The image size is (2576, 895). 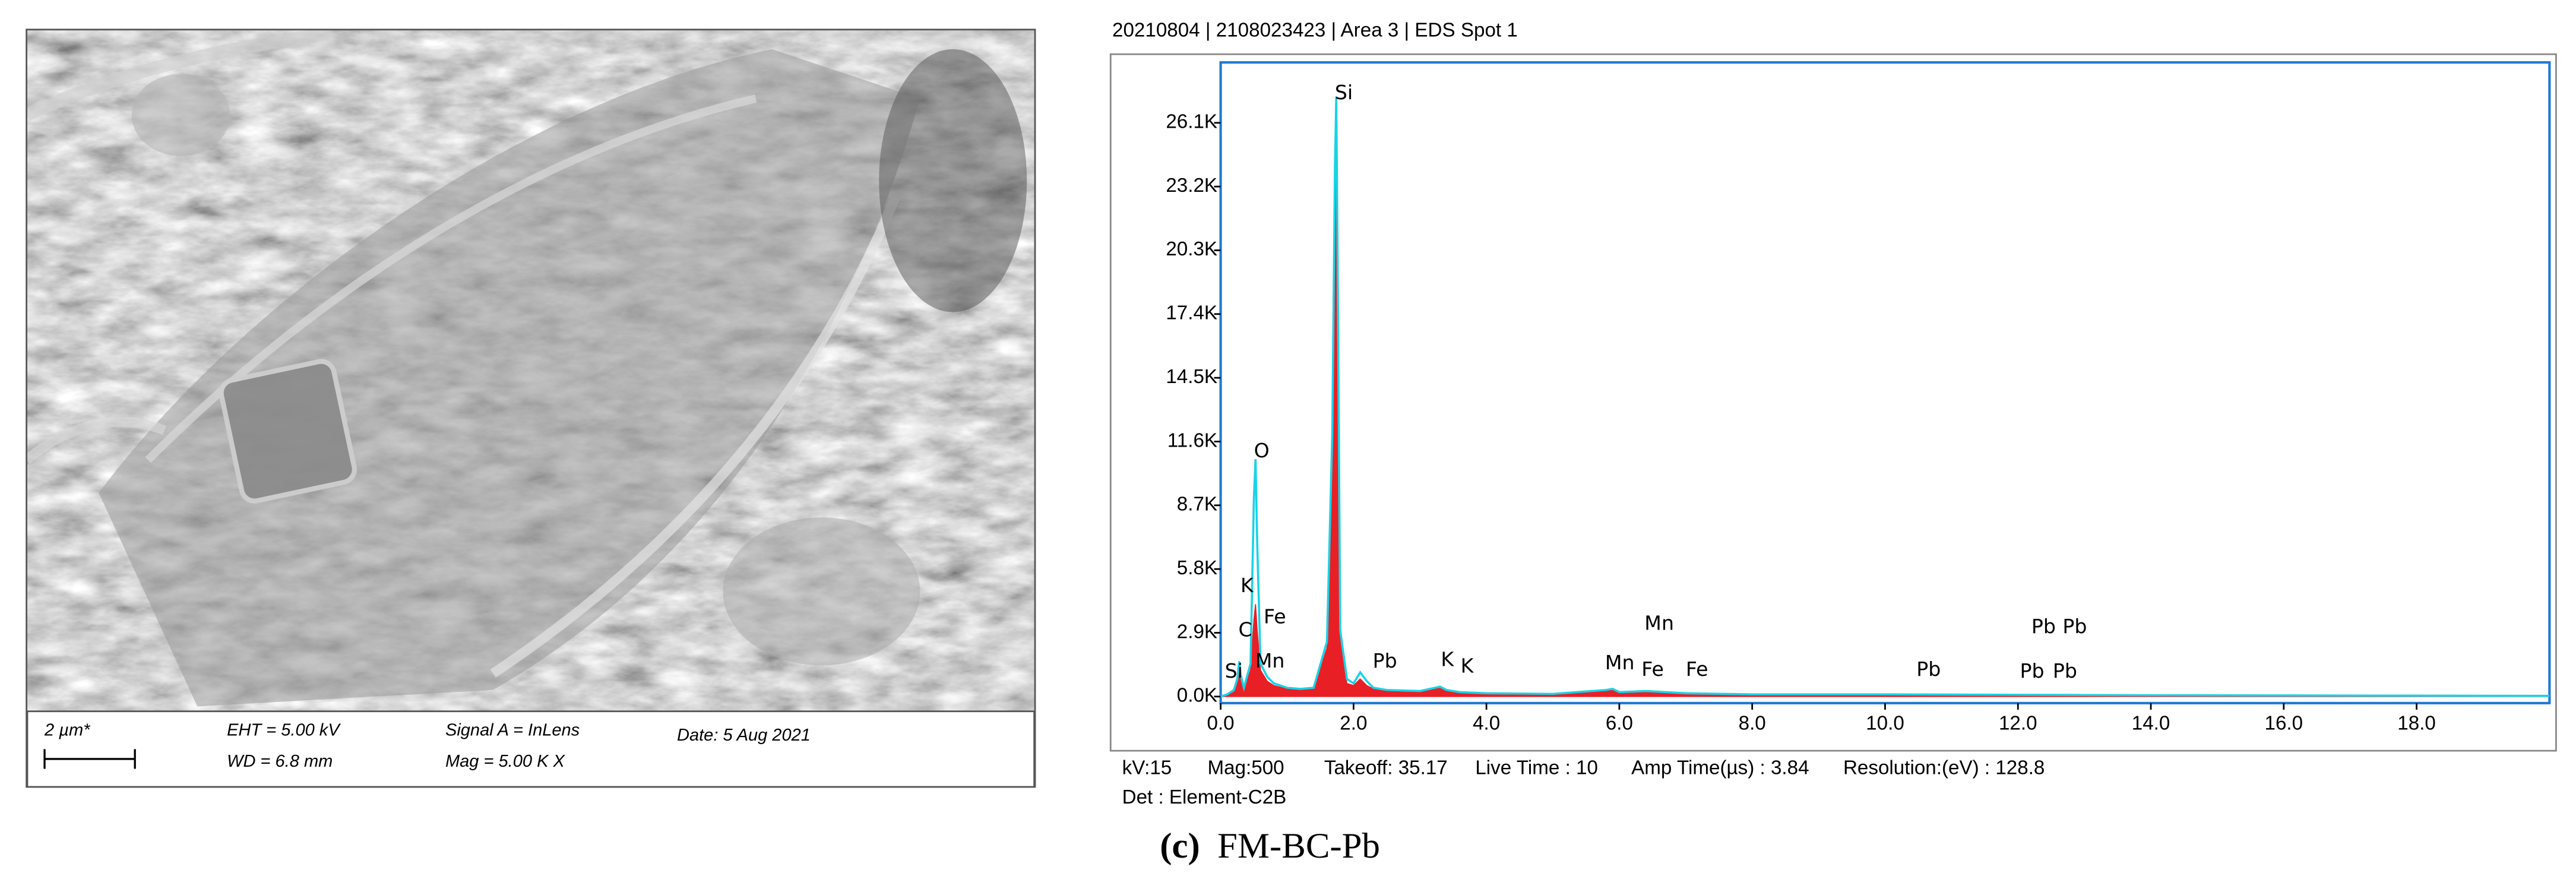 What do you see at coordinates (1619, 724) in the screenshot?
I see `x-tick-label: 6.0` at bounding box center [1619, 724].